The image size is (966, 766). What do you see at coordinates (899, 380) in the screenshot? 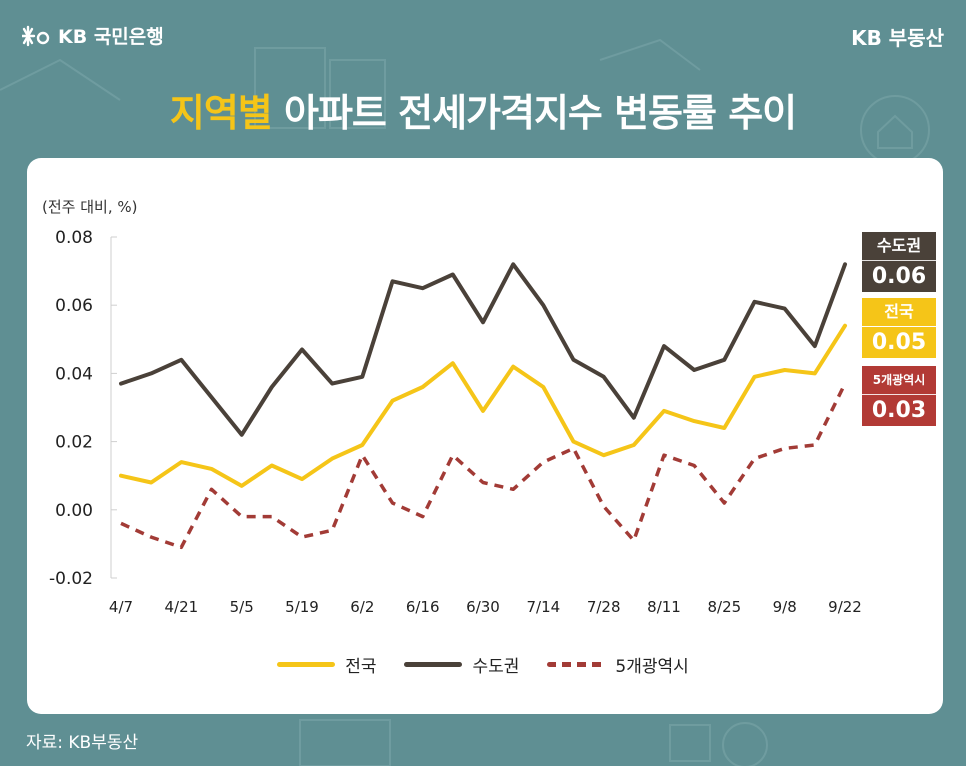
I see `badge-five-cities-label: 5개광역시` at bounding box center [899, 380].